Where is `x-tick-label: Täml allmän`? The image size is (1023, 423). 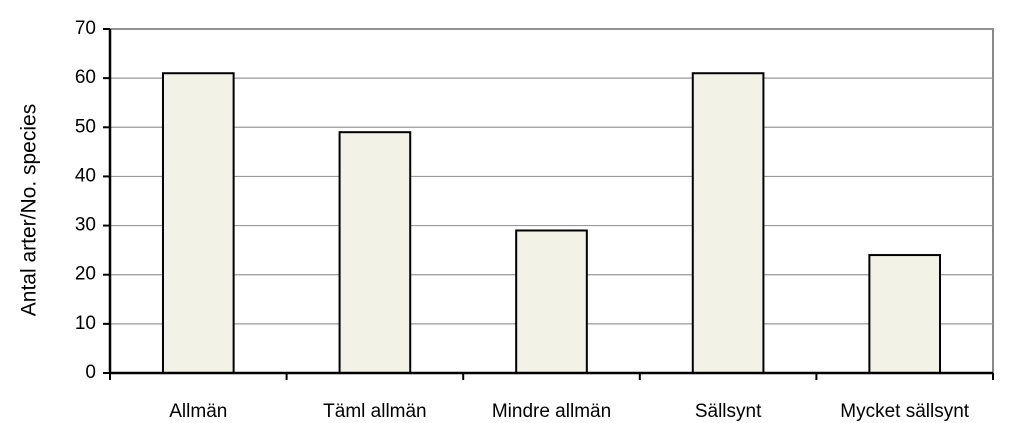 x-tick-label: Täml allmän is located at coordinates (374, 411).